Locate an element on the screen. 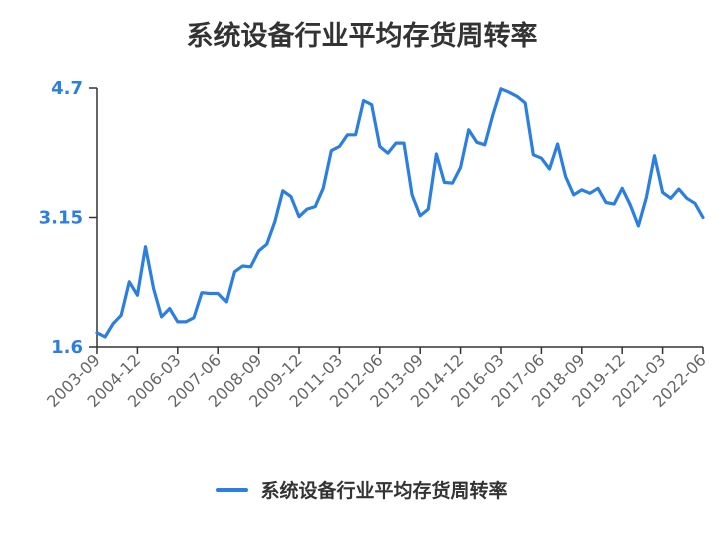  y-tick-label: 1.6 is located at coordinates (67, 347).